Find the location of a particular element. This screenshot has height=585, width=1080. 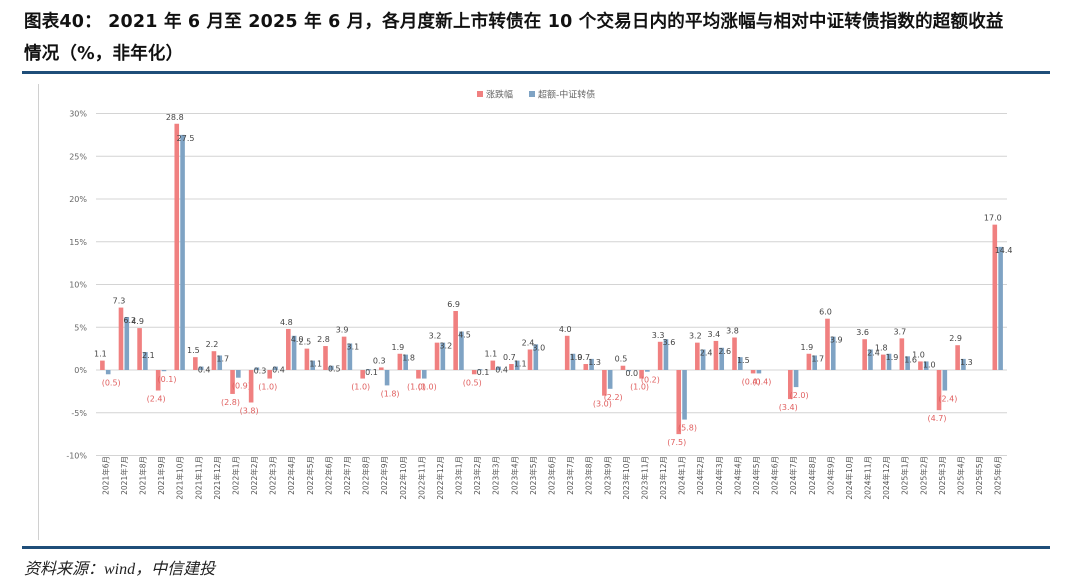

data-label: 3.2 is located at coordinates (435, 336).